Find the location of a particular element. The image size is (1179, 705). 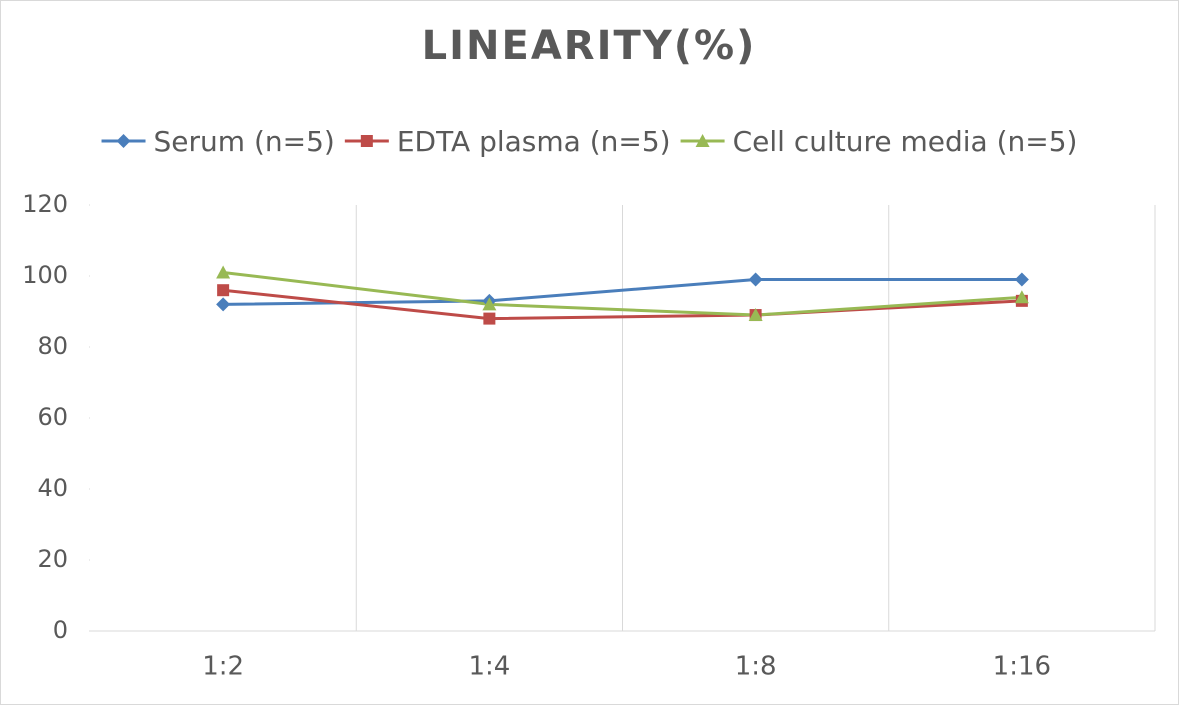

legend-item: Cell culture media (n=5) is located at coordinates (879, 141).